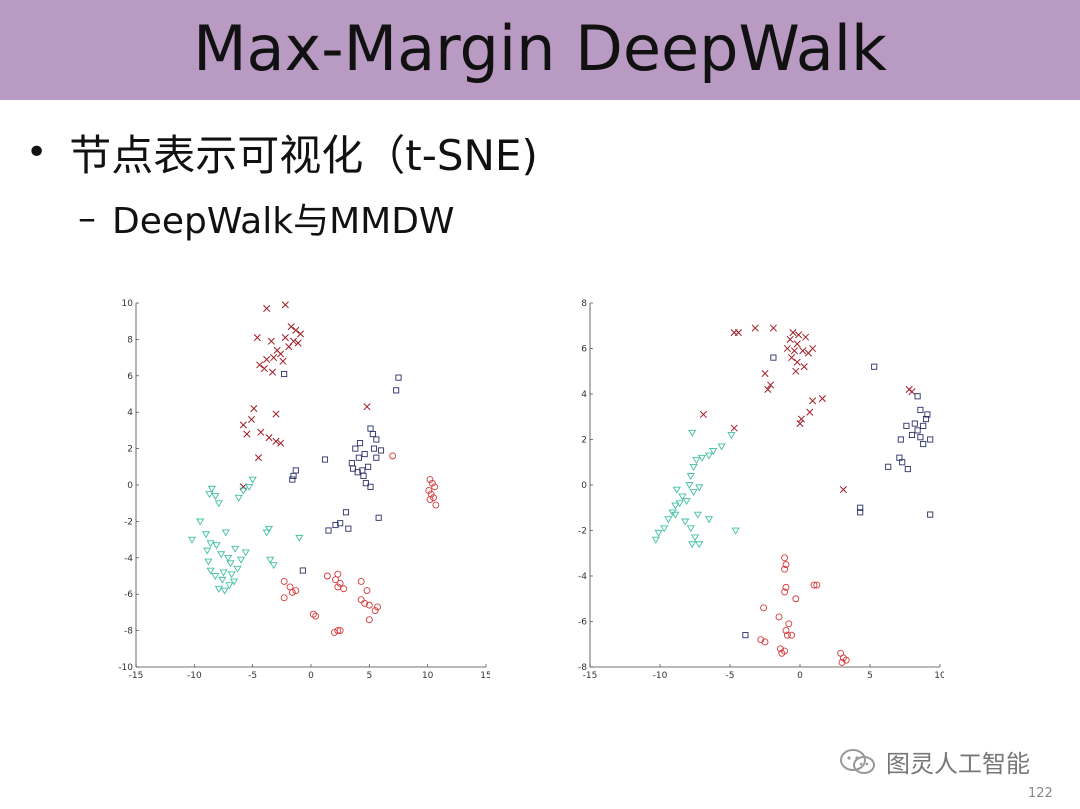  What do you see at coordinates (590, 676) in the screenshot?
I see `x-tick-label: -15` at bounding box center [590, 676].